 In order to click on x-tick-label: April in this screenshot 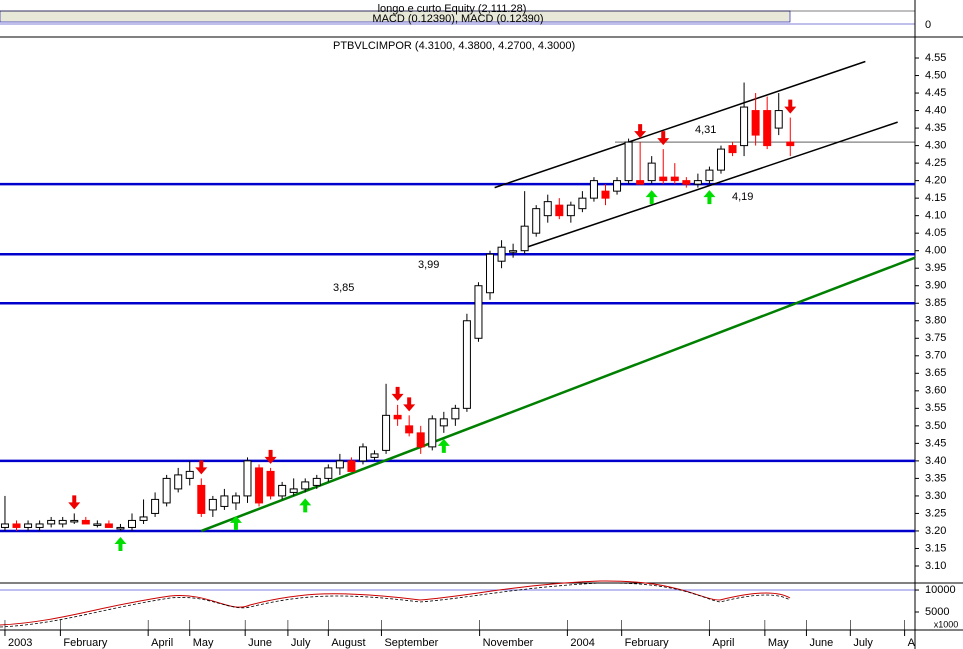, I will do `click(723, 643)`.